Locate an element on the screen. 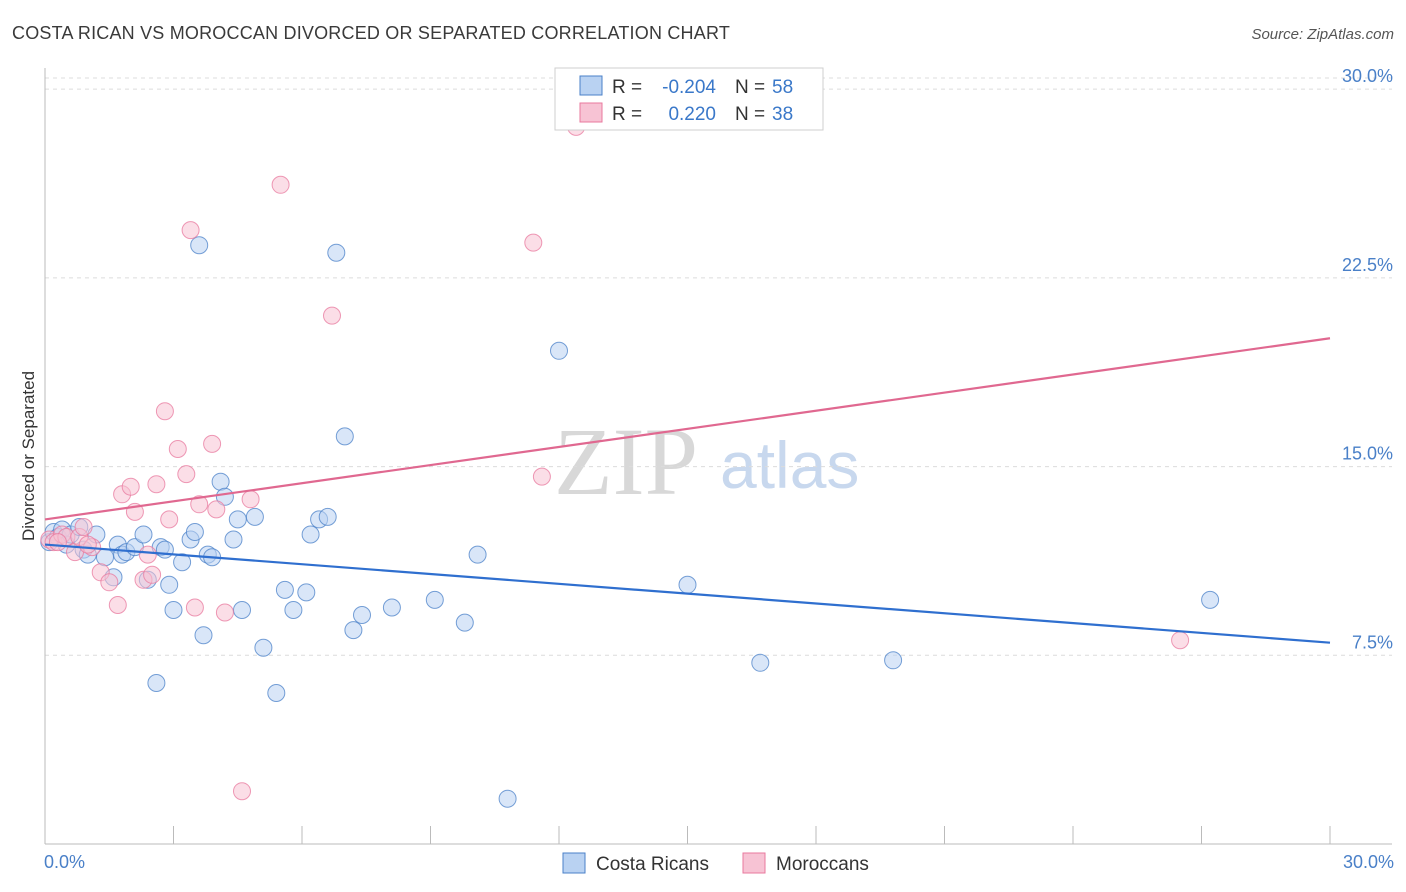  y-tick-label: 7.5% is located at coordinates (1372, 642).